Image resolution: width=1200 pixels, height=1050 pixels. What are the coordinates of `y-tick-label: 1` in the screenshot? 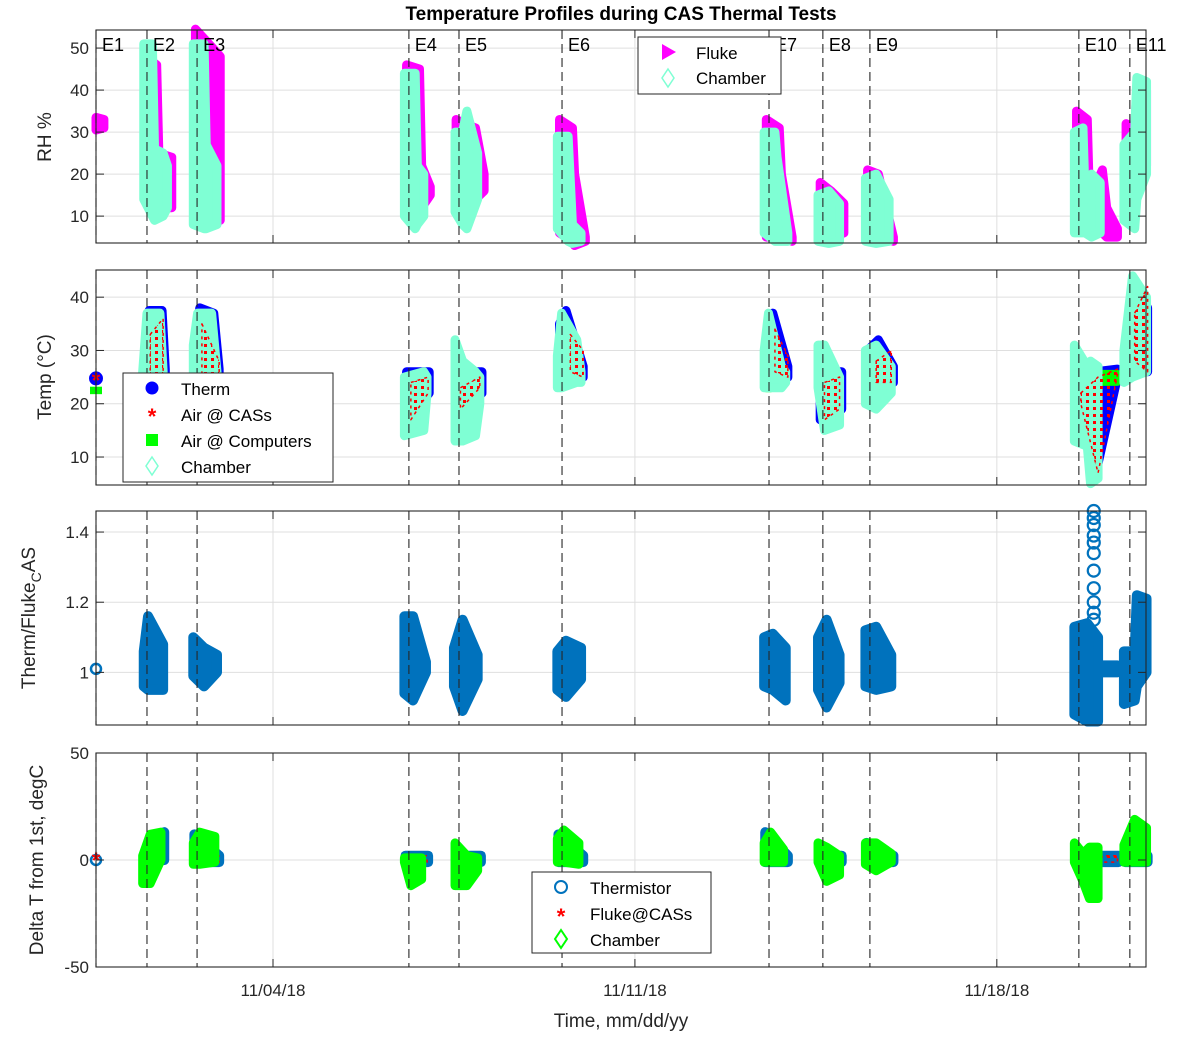 It's located at (84, 672).